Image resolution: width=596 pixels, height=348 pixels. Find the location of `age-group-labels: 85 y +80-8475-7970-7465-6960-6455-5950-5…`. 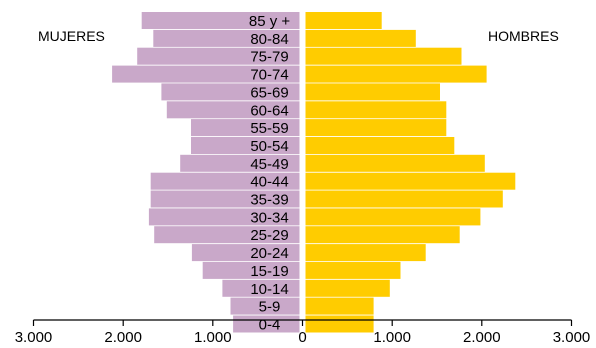

age-group-labels: 85 y +80-8475-7970-7465-6960-6455-5950-5… is located at coordinates (270, 173).